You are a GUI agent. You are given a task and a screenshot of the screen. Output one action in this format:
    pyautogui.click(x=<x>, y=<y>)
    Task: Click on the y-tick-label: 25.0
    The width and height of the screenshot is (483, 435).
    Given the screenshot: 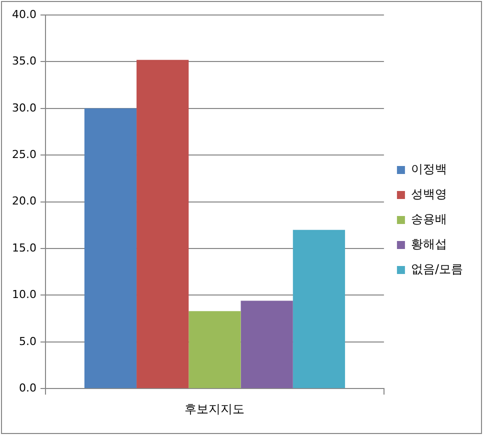 What is the action you would take?
    pyautogui.click(x=24, y=154)
    